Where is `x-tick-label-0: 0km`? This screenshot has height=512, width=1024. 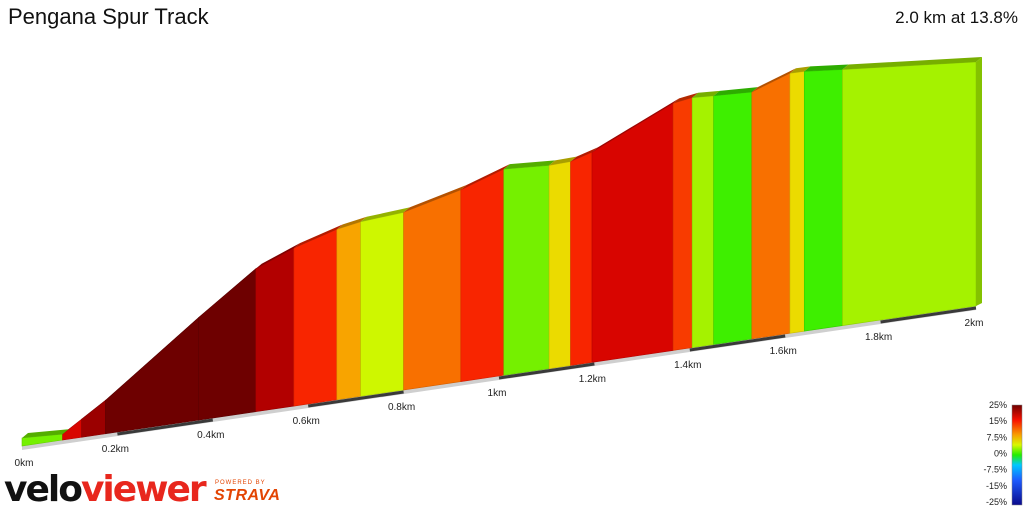 x-tick-label-0: 0km is located at coordinates (24, 463).